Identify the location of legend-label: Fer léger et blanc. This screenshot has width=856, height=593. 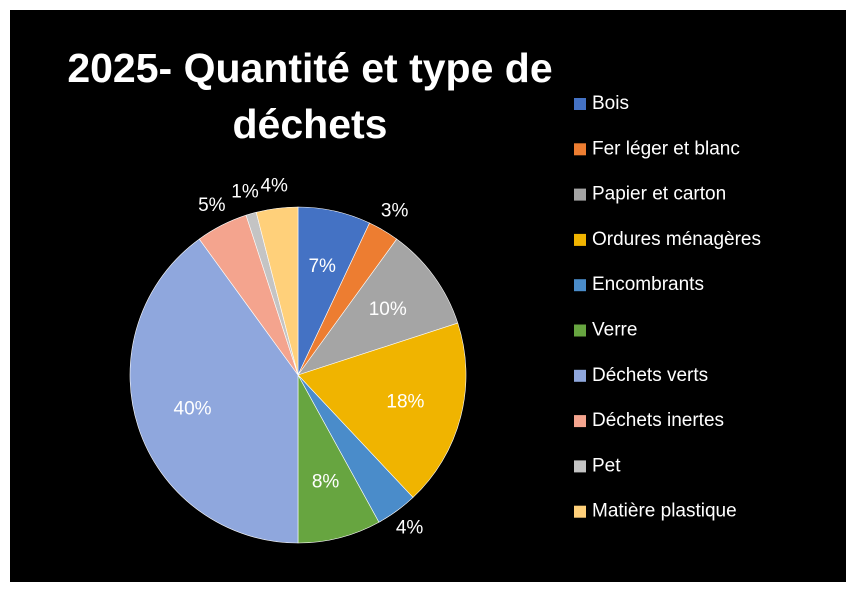
(666, 148).